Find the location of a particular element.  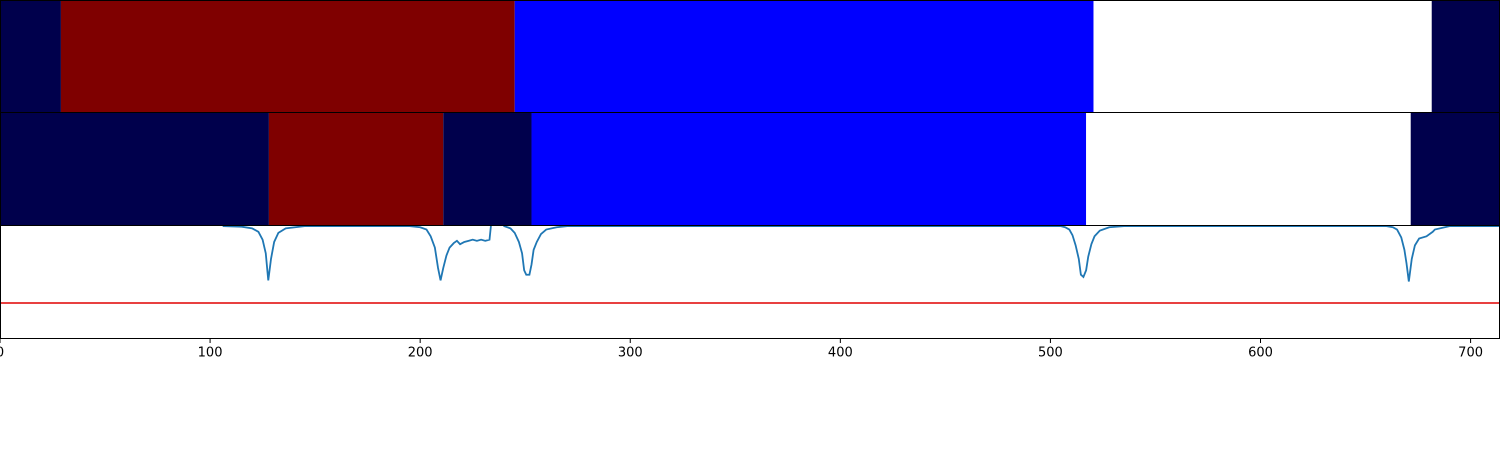

x-tick-label: 400 is located at coordinates (840, 353).